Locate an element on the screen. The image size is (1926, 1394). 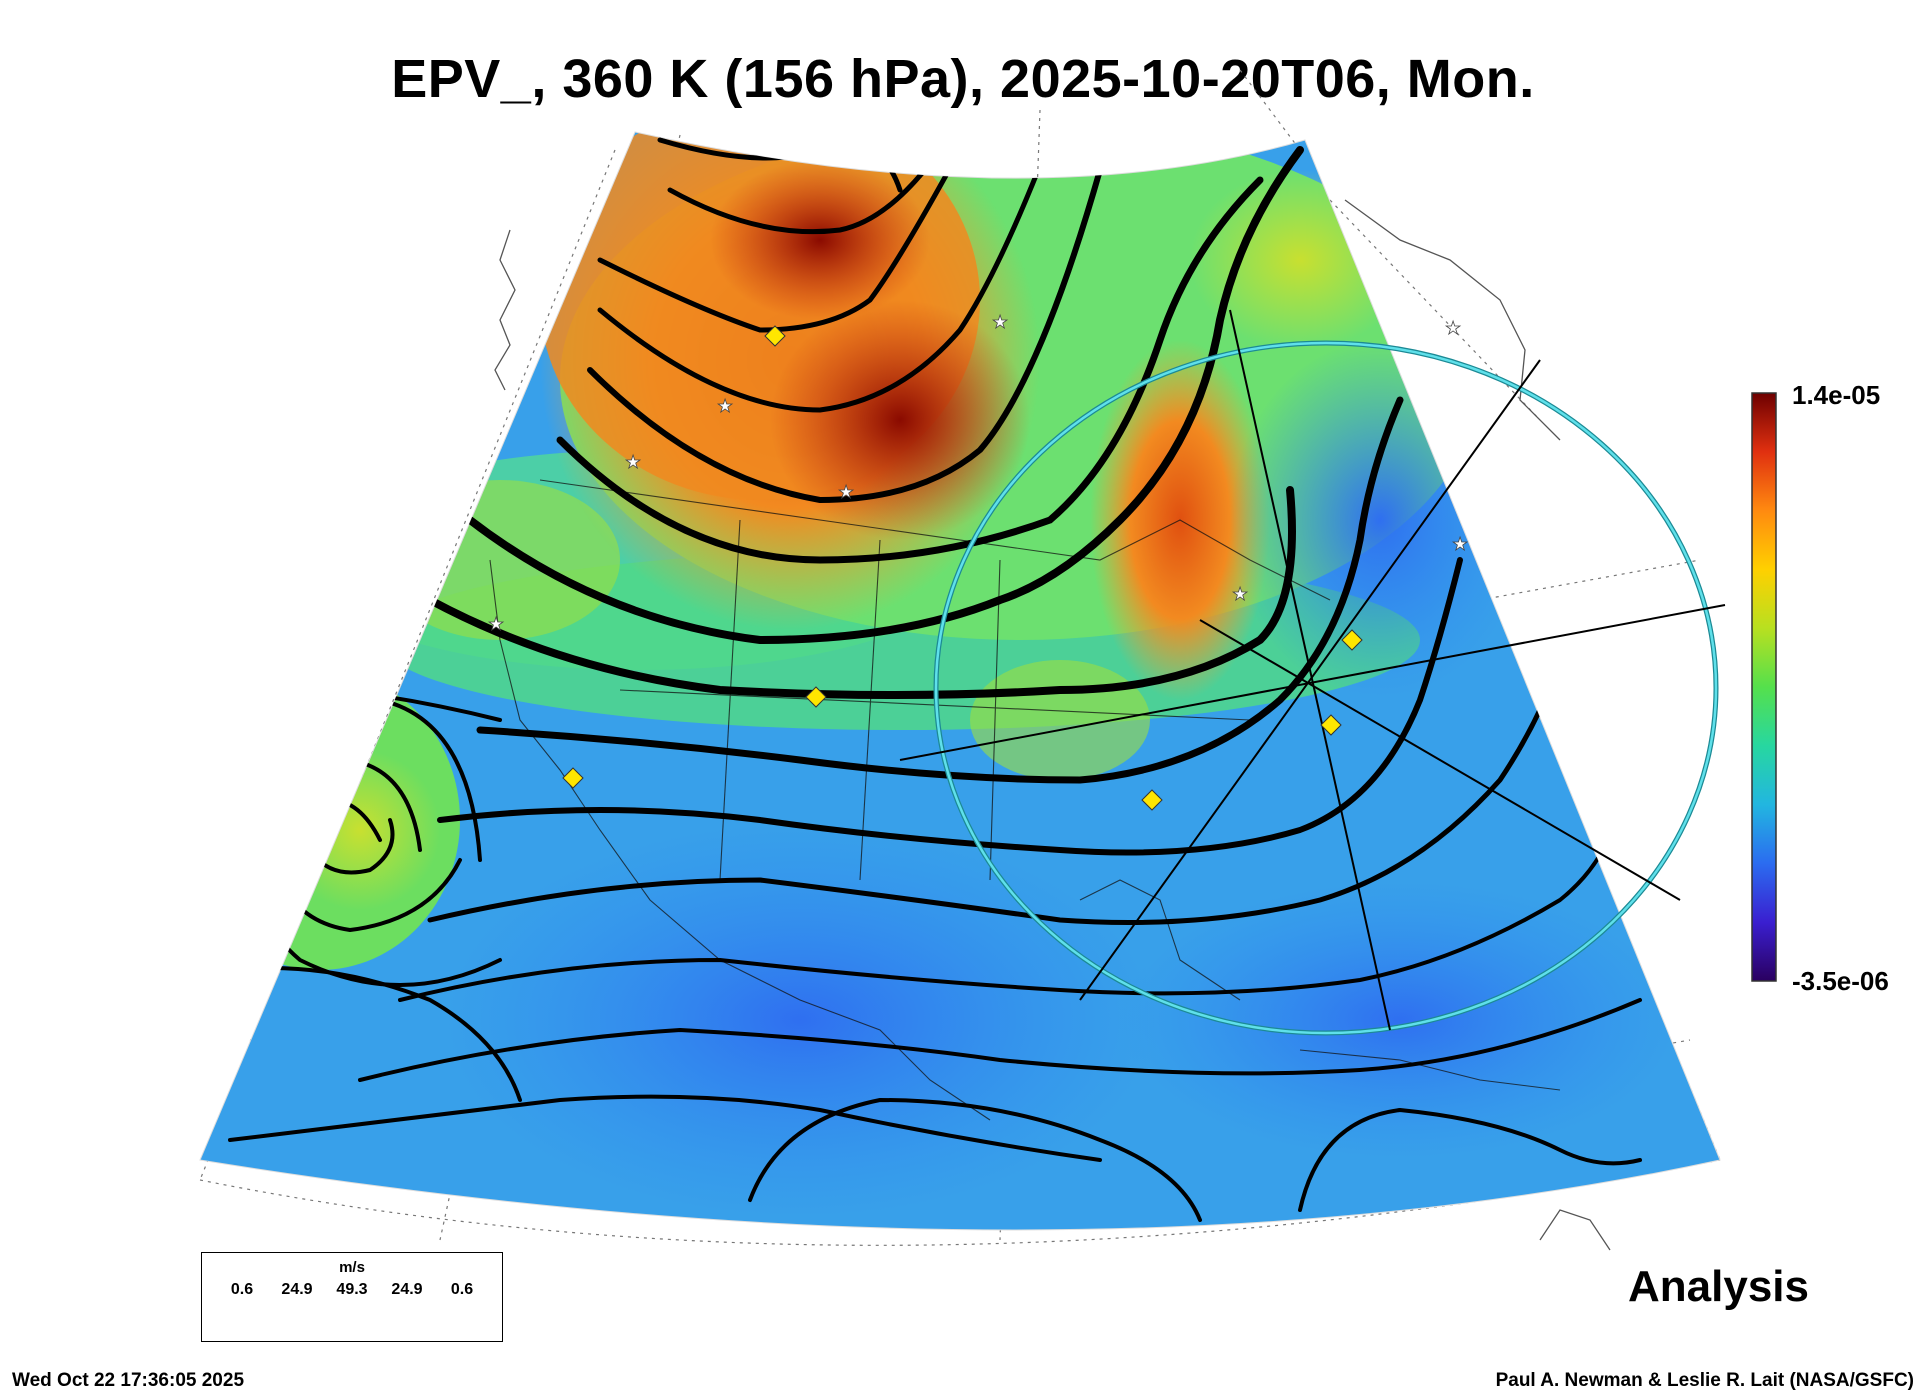
wind-speed-legend: m/s 0.6 24.9 49.3 24.9 0.6 is located at coordinates (352, 1297).